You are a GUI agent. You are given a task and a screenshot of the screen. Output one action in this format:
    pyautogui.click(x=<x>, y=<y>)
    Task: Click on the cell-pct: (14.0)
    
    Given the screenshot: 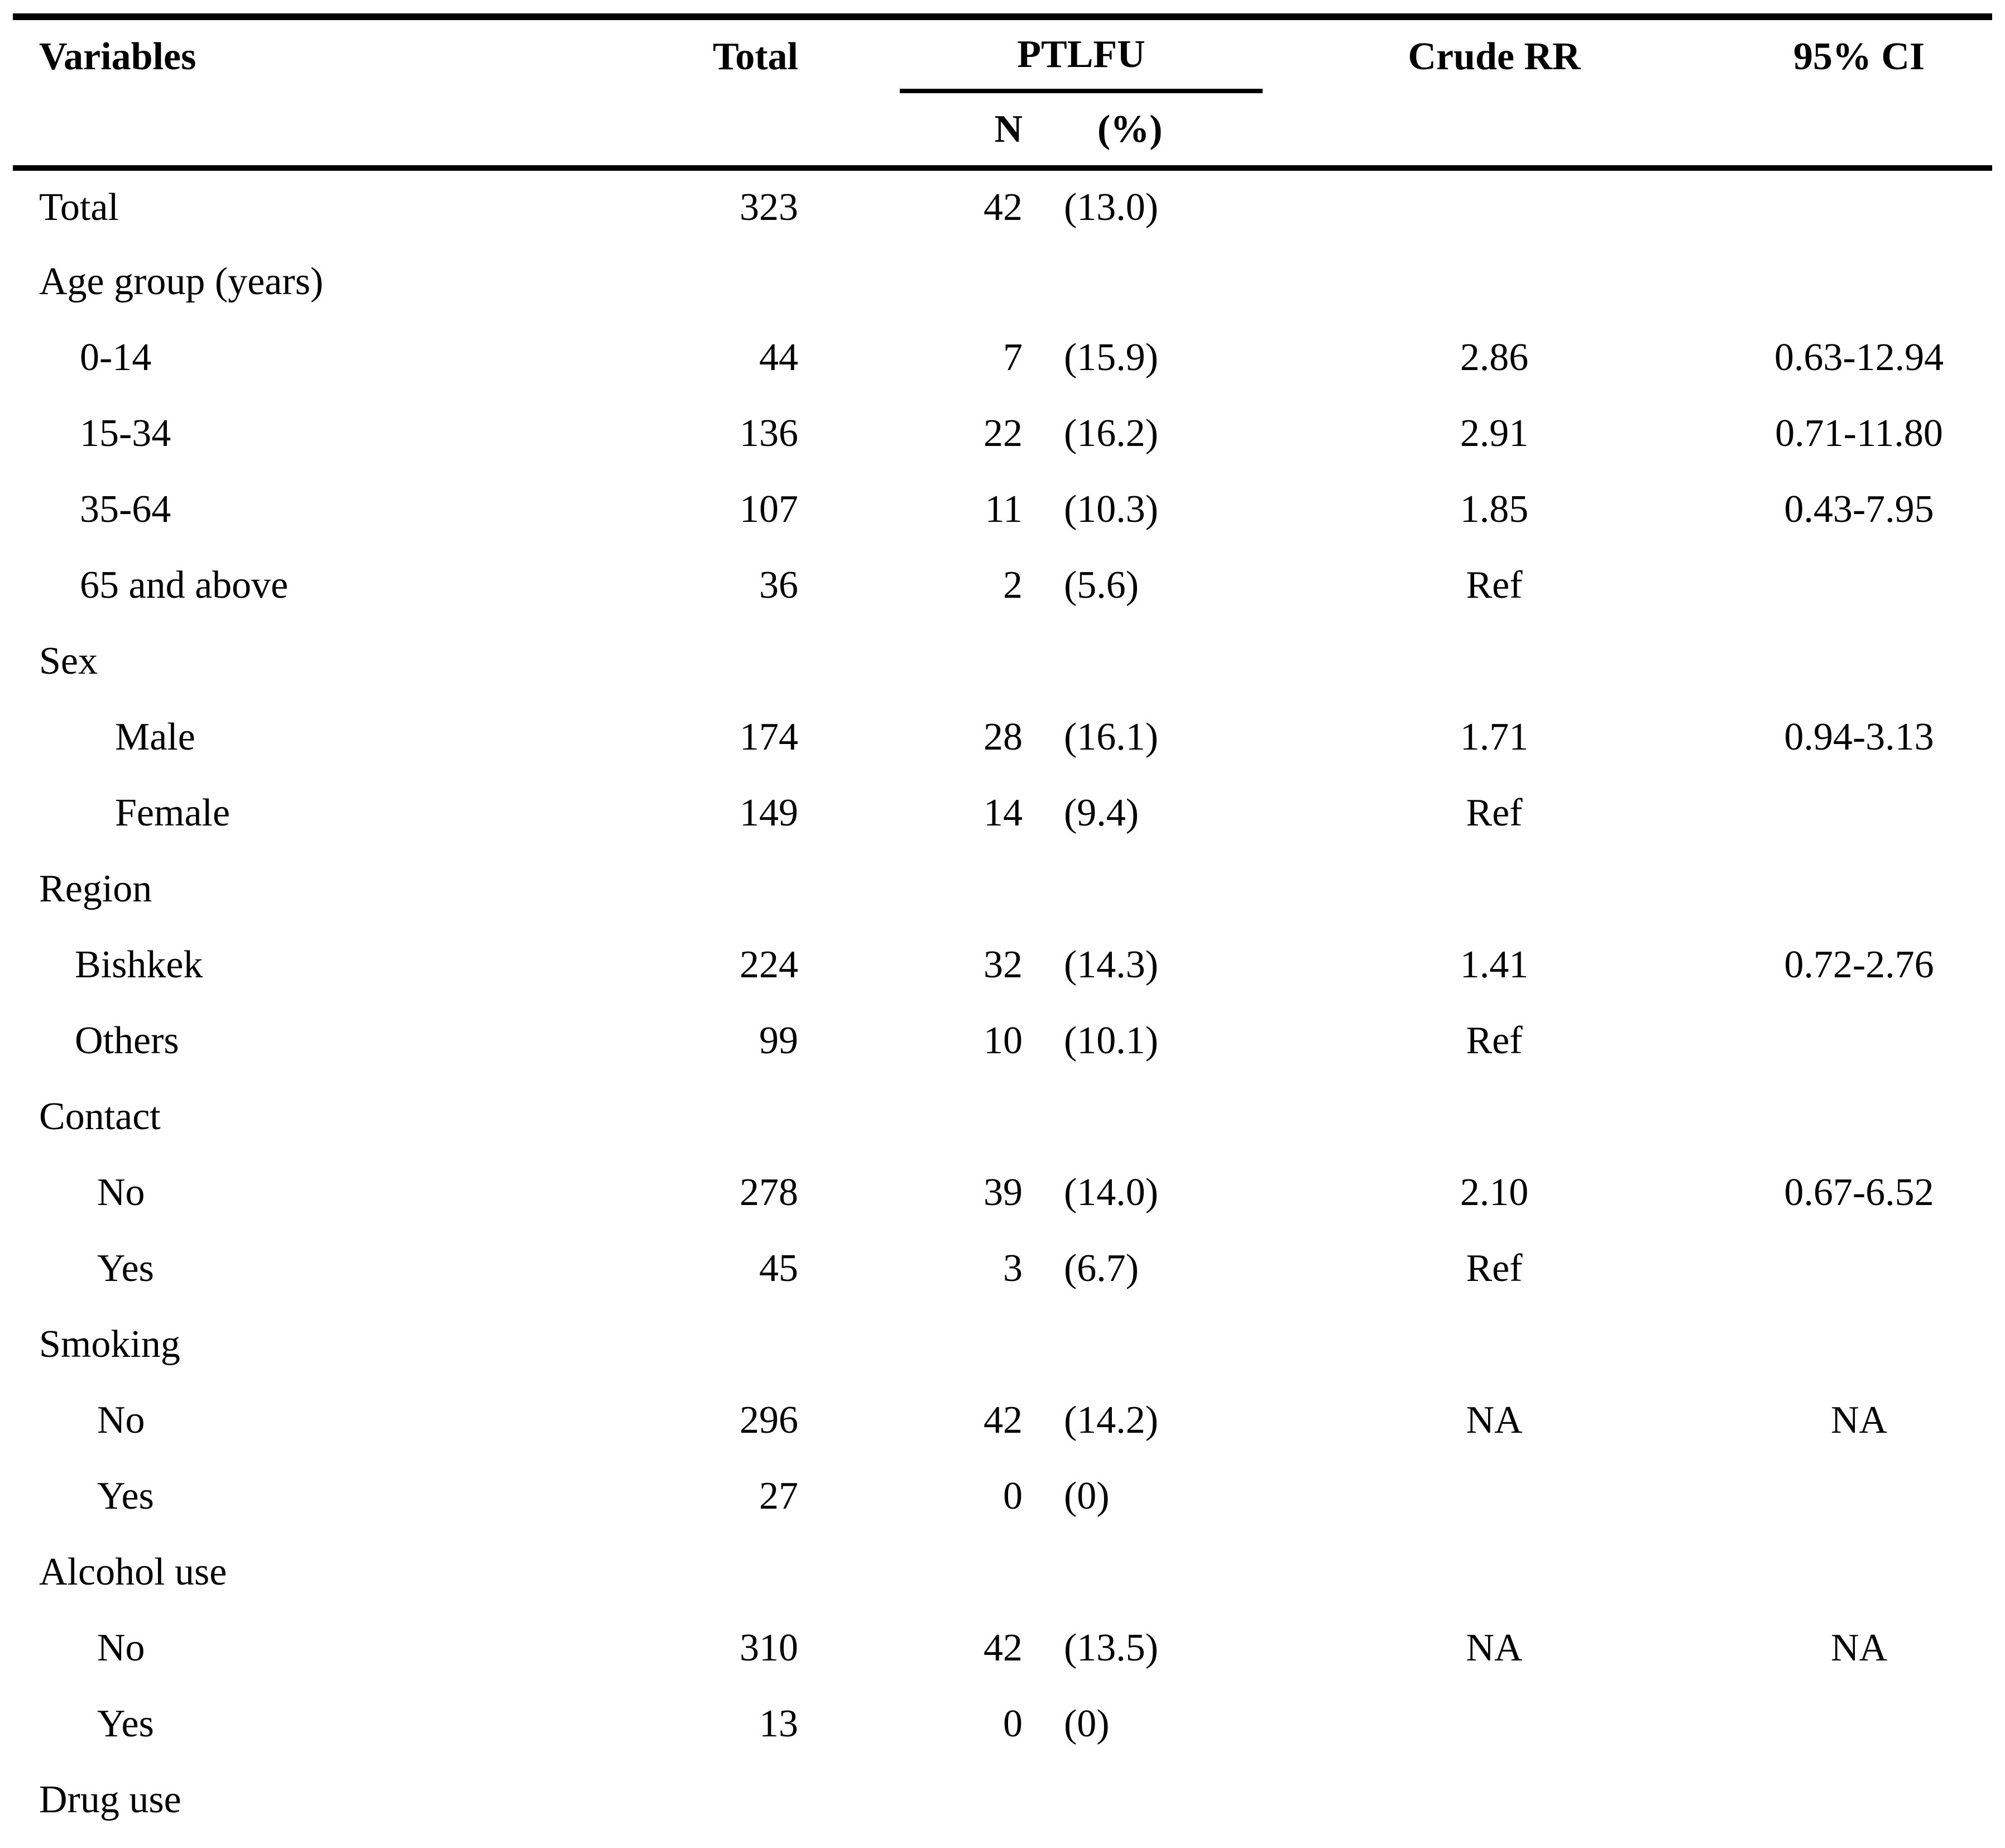 What is the action you would take?
    pyautogui.click(x=1111, y=1192)
    